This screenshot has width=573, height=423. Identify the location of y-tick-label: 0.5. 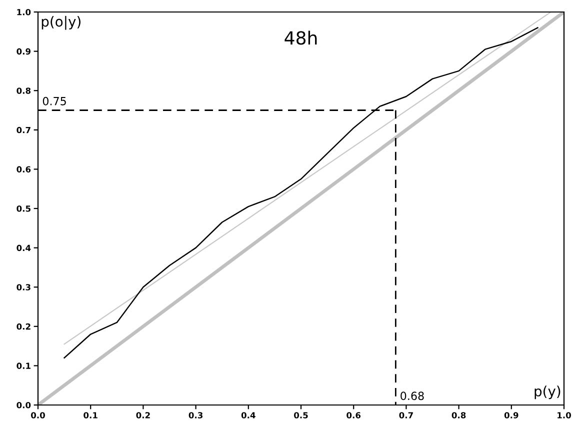
(23, 208).